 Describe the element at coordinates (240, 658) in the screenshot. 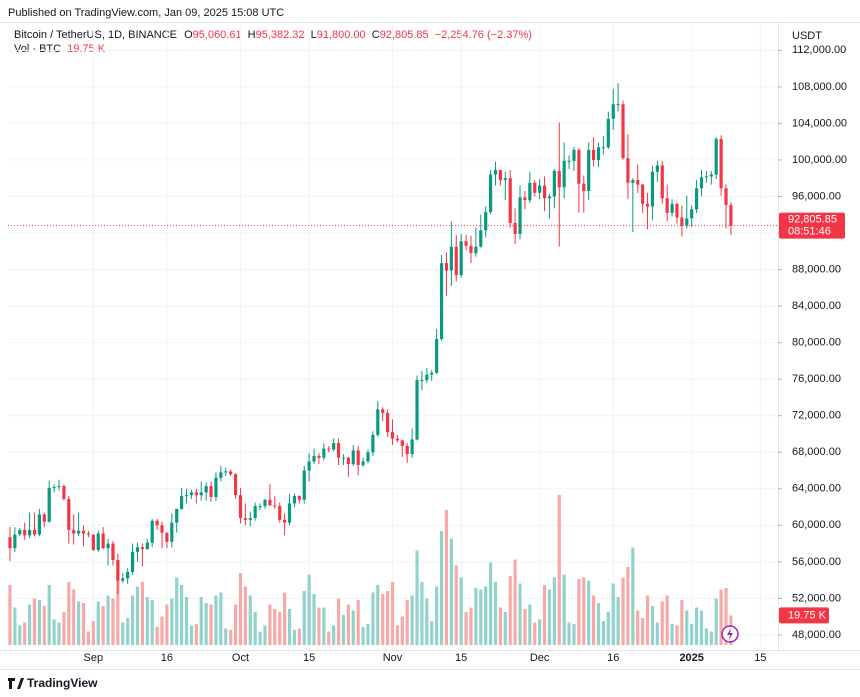

I see `x-tick-label: Oct` at that location.